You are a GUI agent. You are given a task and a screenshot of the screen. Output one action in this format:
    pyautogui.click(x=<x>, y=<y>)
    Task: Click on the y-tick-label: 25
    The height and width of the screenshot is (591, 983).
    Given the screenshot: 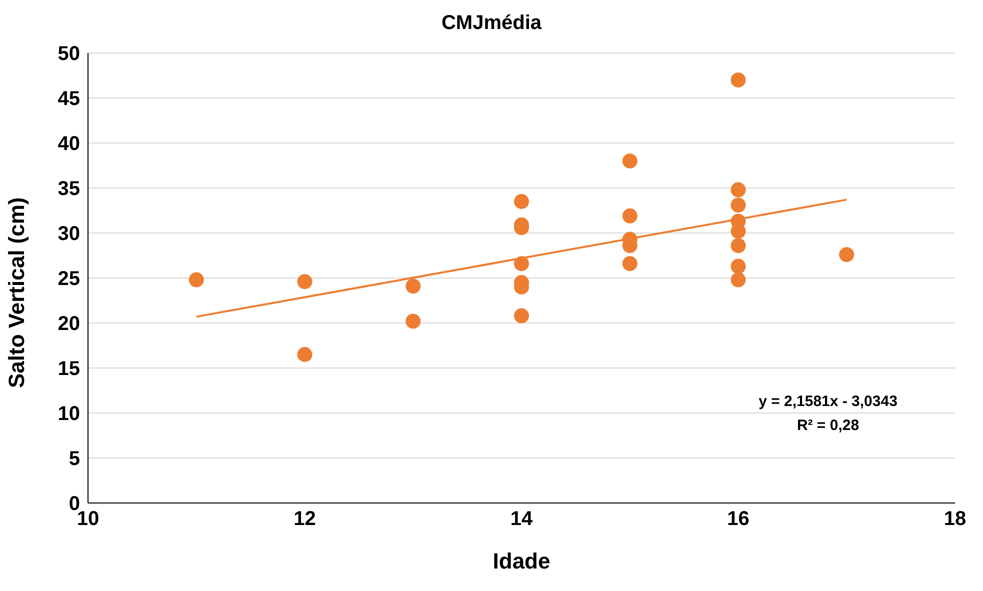 What is the action you would take?
    pyautogui.click(x=69, y=279)
    